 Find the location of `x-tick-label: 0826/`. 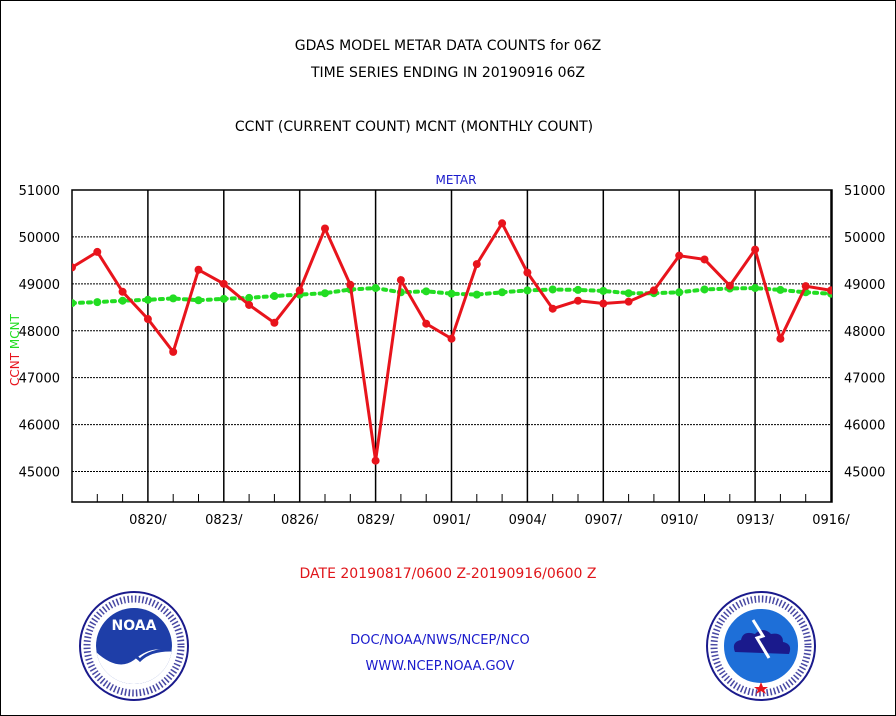

x-tick-label: 0826/ is located at coordinates (300, 520).